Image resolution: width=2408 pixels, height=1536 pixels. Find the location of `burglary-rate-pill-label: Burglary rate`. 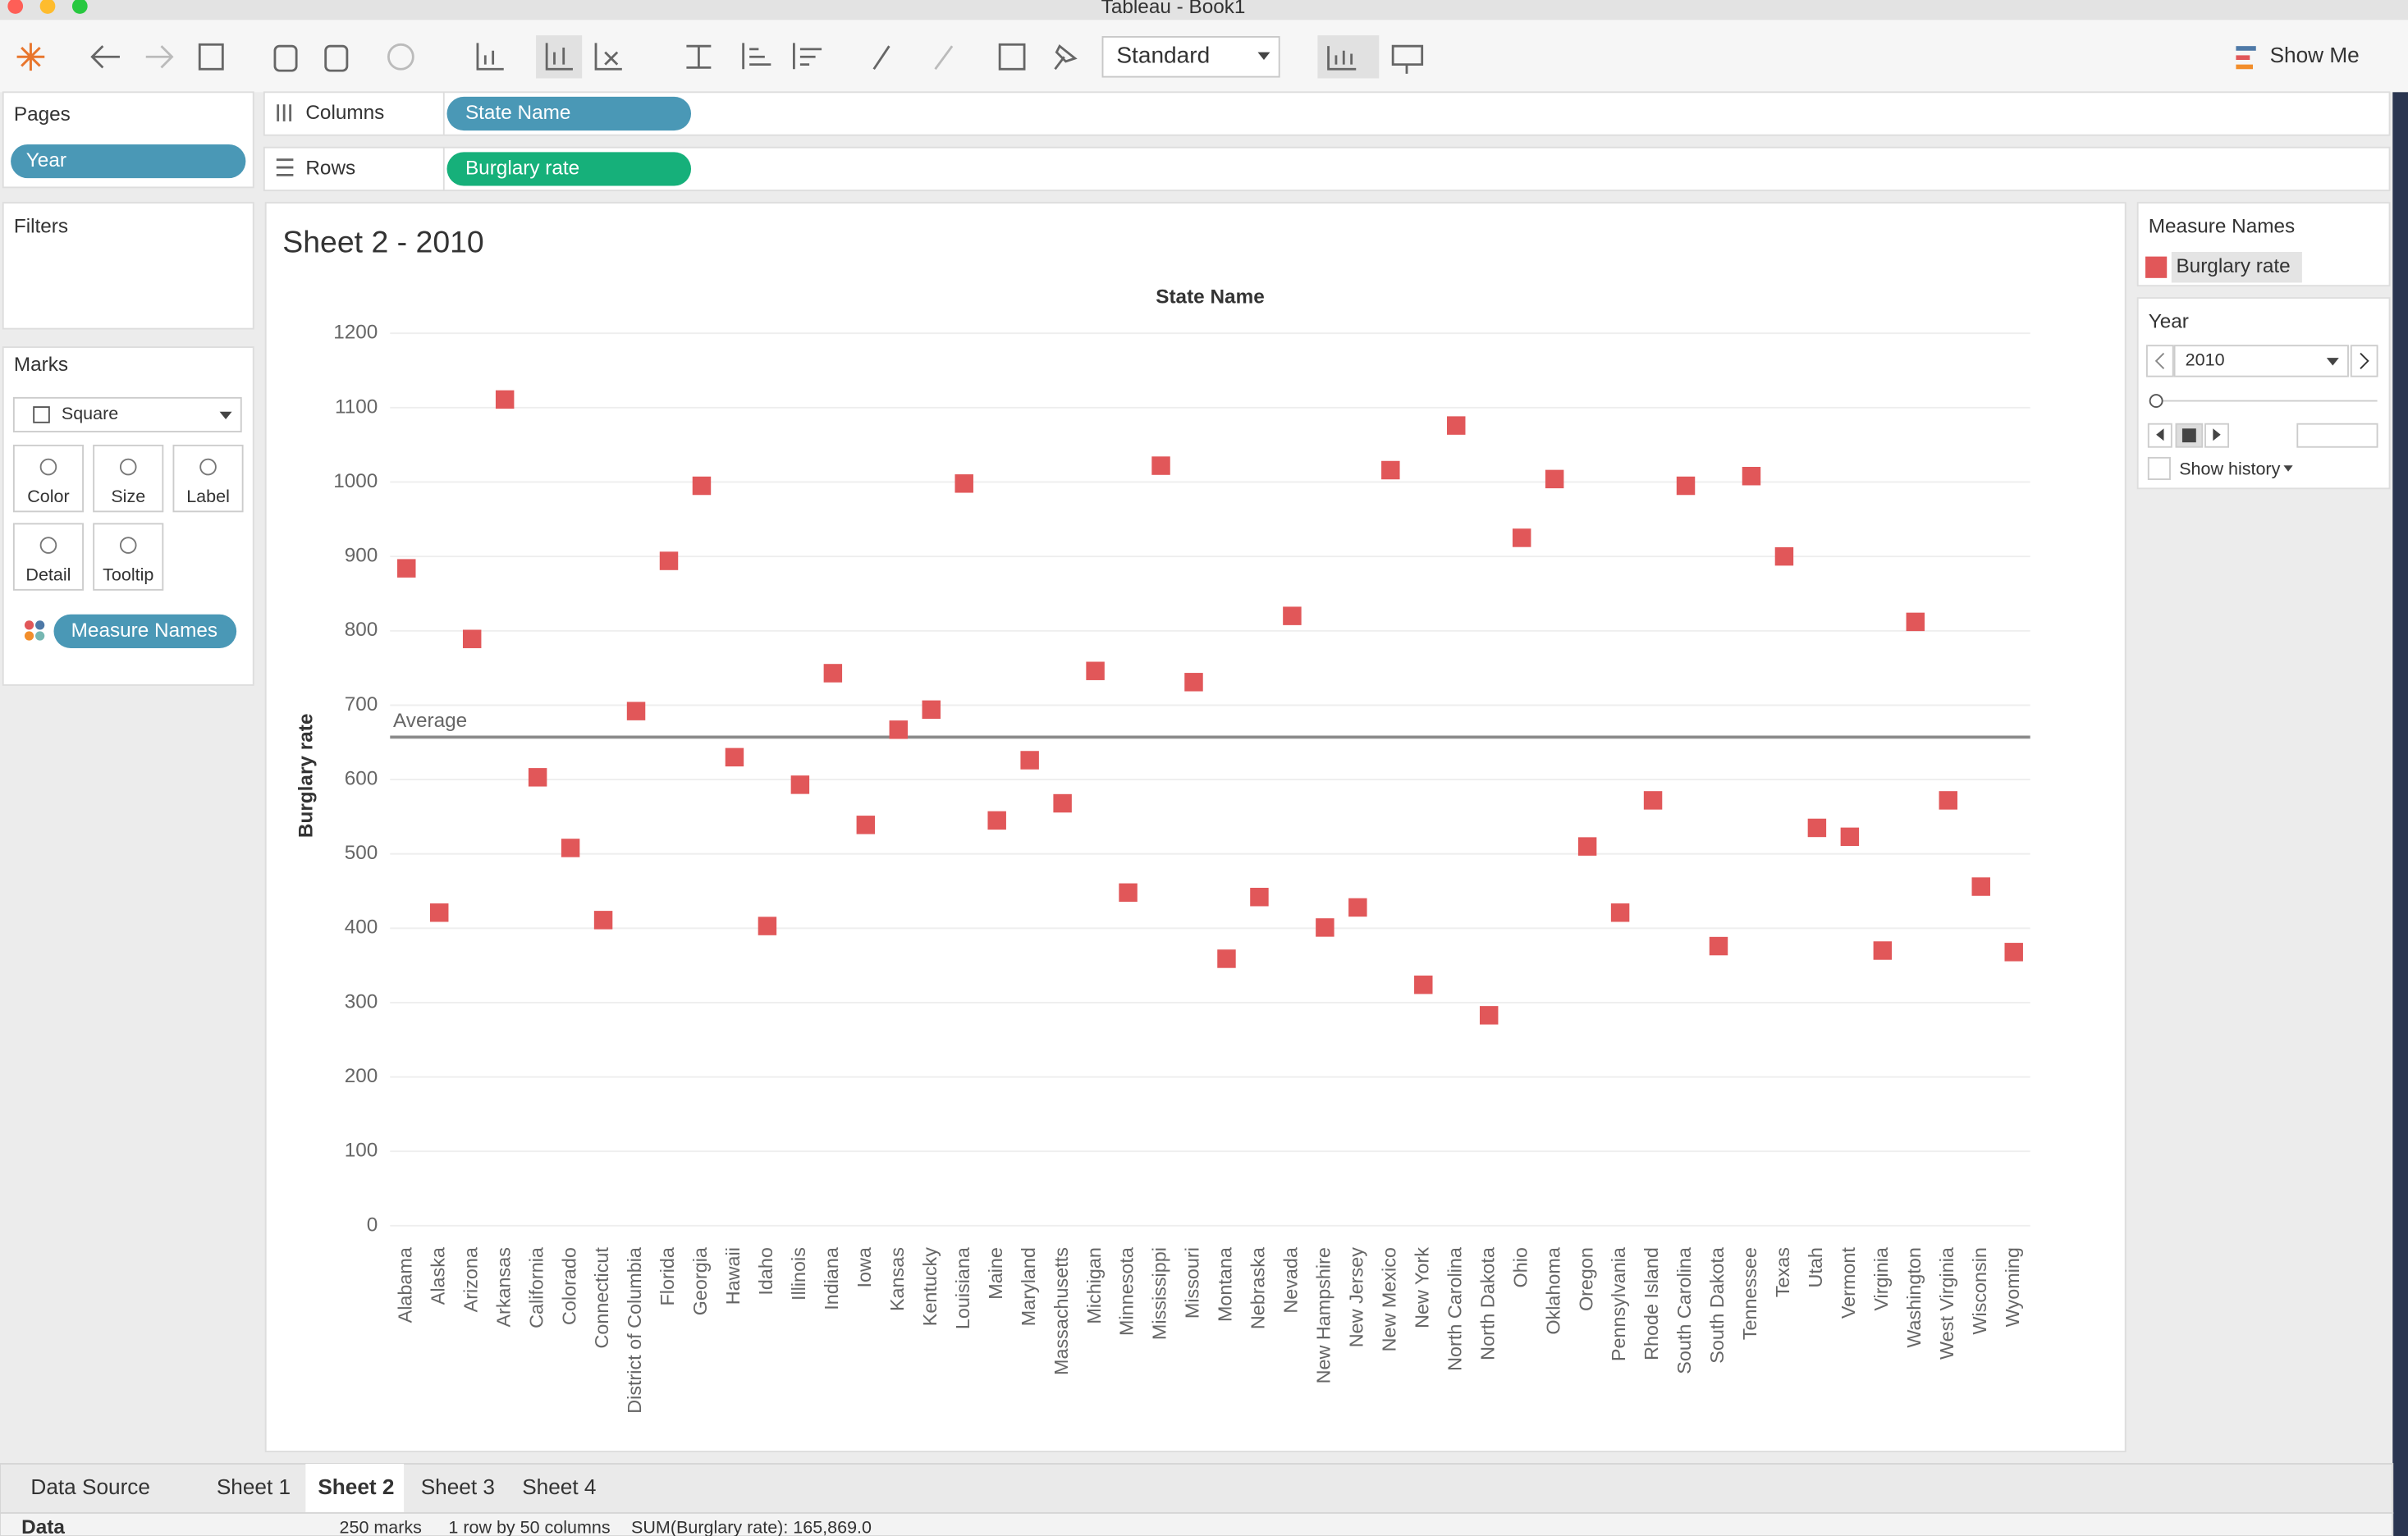

burglary-rate-pill-label: Burglary rate is located at coordinates (522, 168).